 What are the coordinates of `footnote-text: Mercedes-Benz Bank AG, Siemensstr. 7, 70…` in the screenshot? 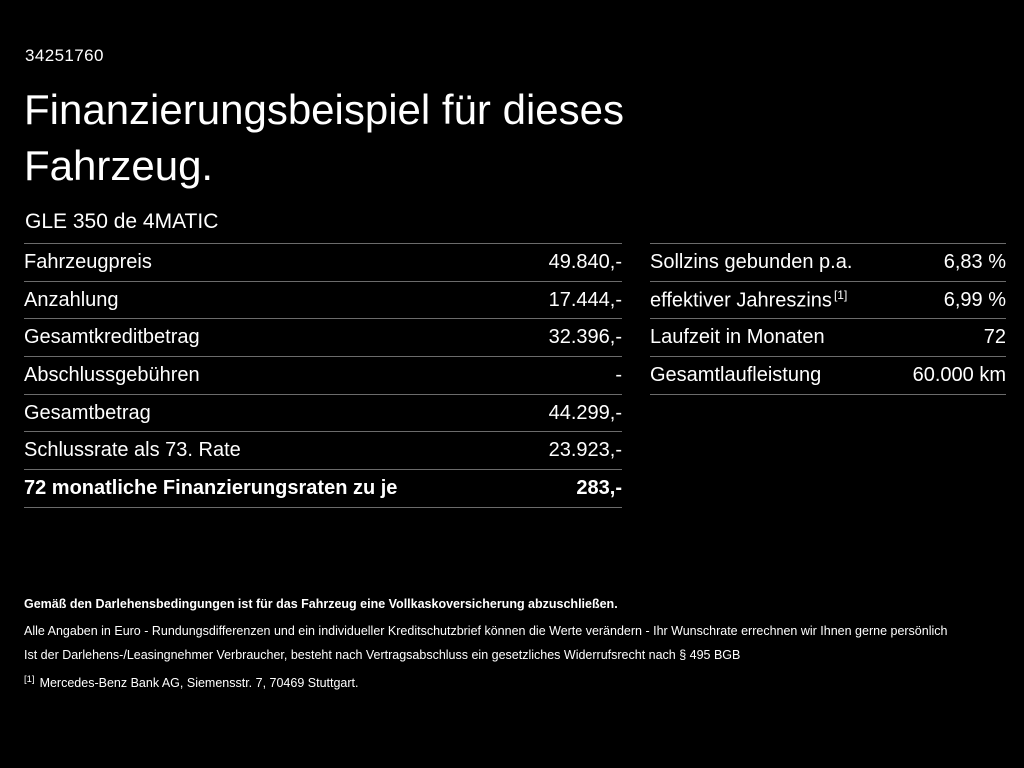 It's located at (199, 683).